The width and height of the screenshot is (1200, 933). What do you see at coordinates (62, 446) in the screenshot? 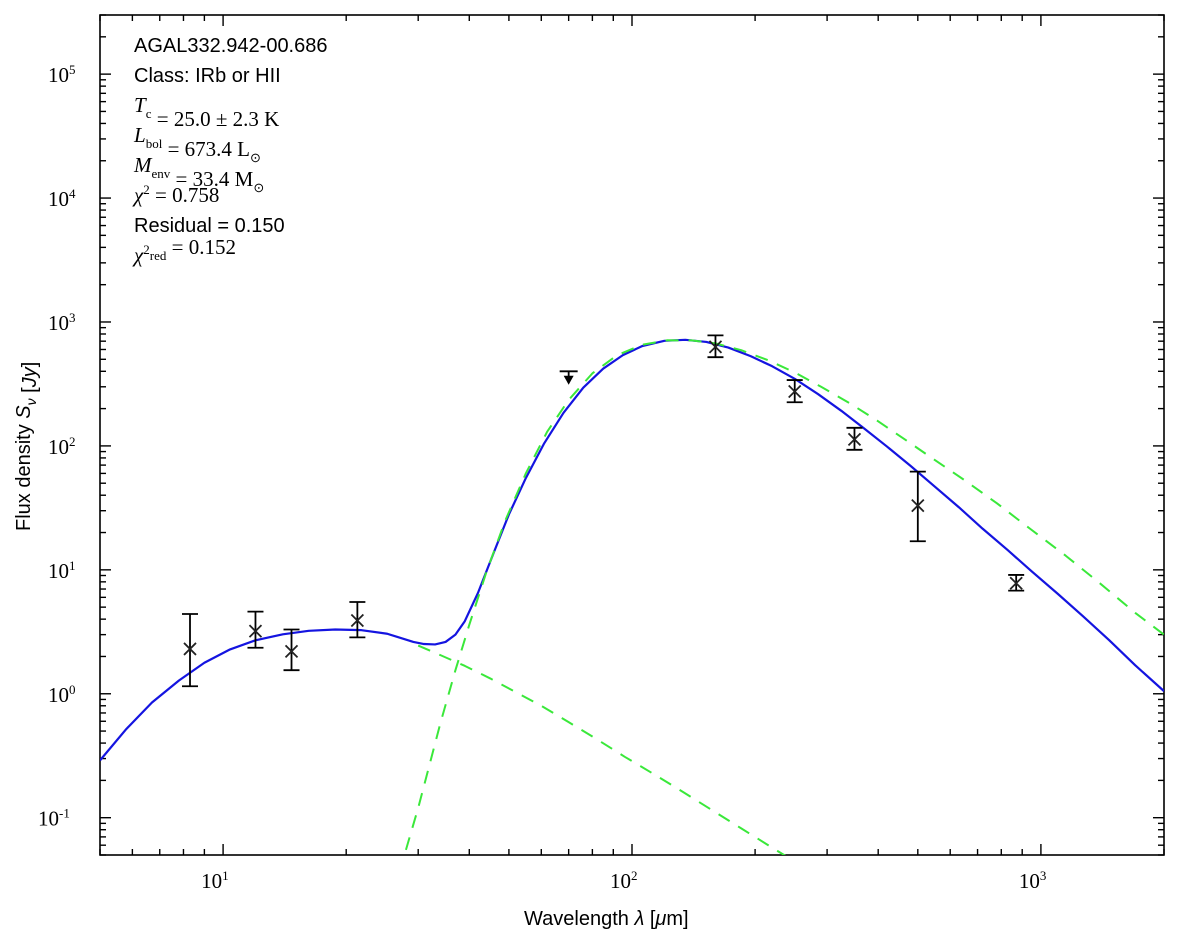
I see `y-tick-label: 10²` at bounding box center [62, 446].